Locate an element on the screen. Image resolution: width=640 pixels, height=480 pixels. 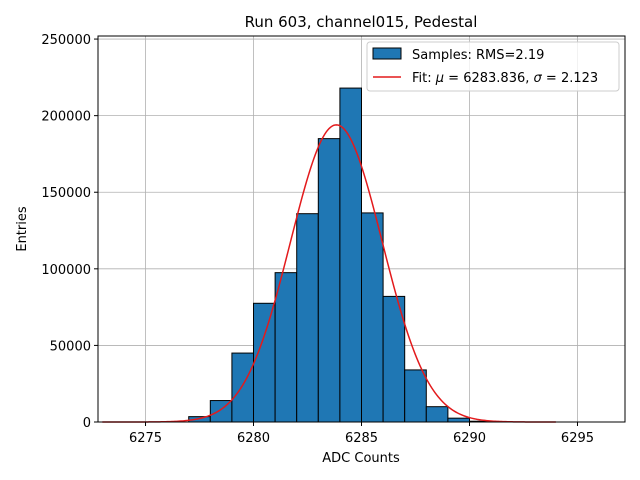
legend-box is located at coordinates (493, 66).